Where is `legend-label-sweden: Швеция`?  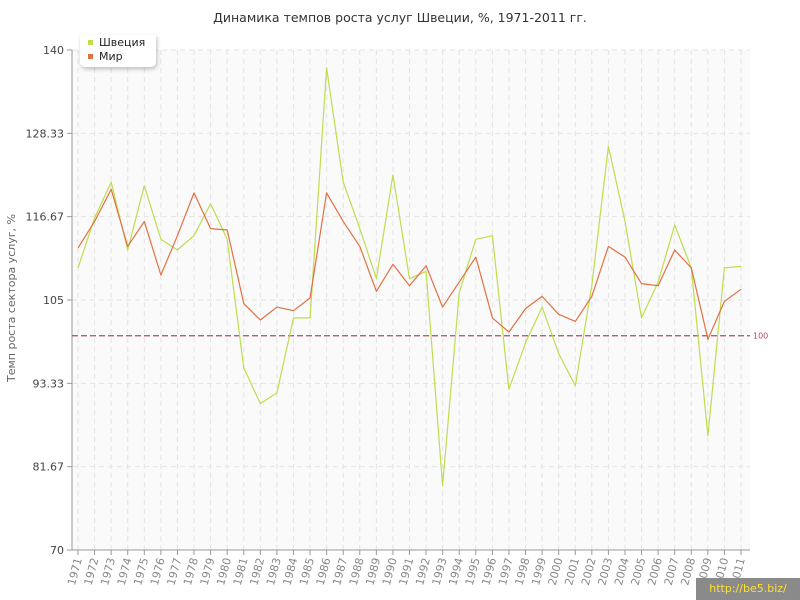 legend-label-sweden: Швеция is located at coordinates (122, 42).